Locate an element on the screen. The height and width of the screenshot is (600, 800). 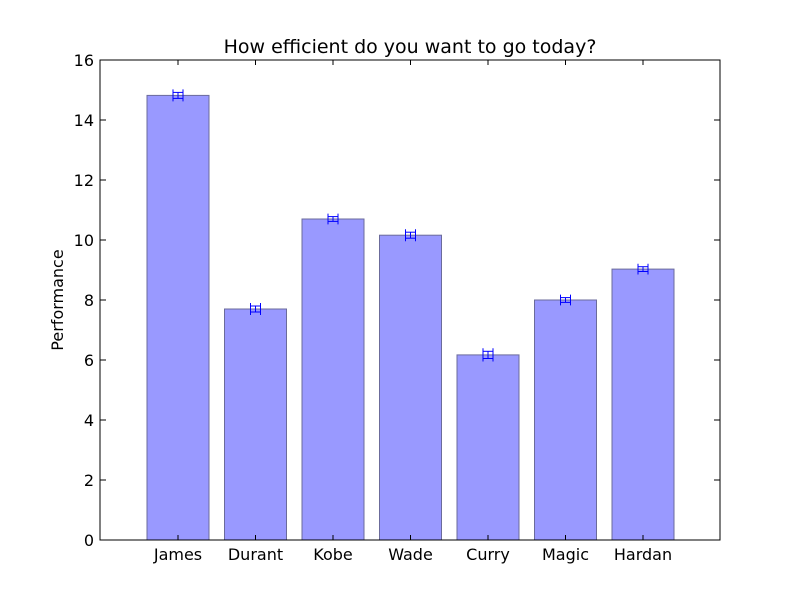
x-tick-label-kobe: Kobe is located at coordinates (332, 554).